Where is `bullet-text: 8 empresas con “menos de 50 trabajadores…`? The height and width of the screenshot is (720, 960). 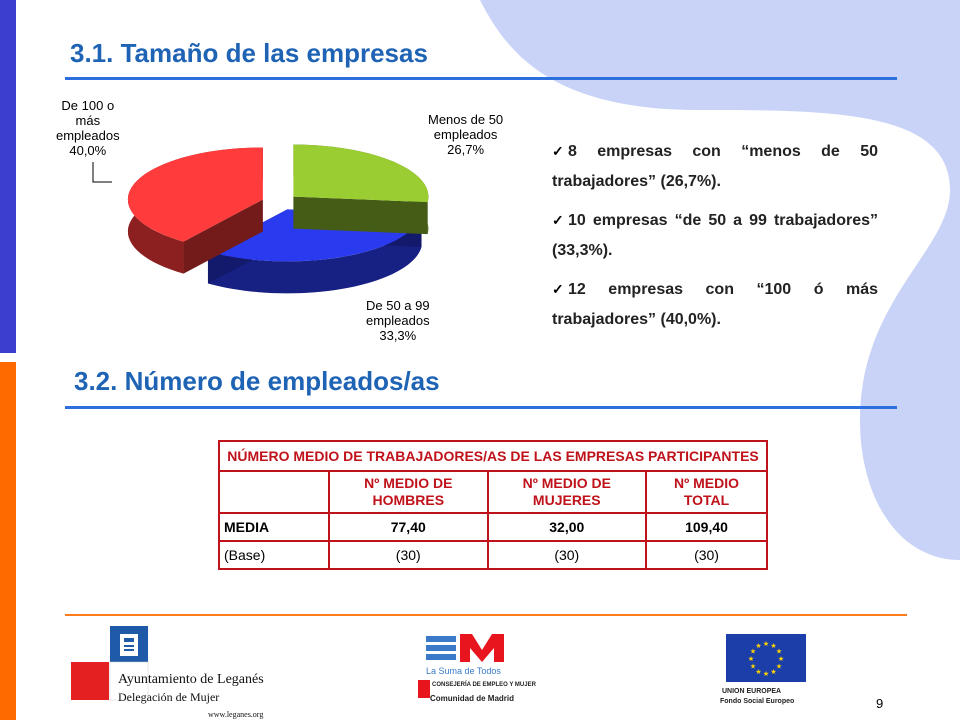
bullet-text: 8 empresas con “menos de 50 trabajadores… is located at coordinates (715, 166).